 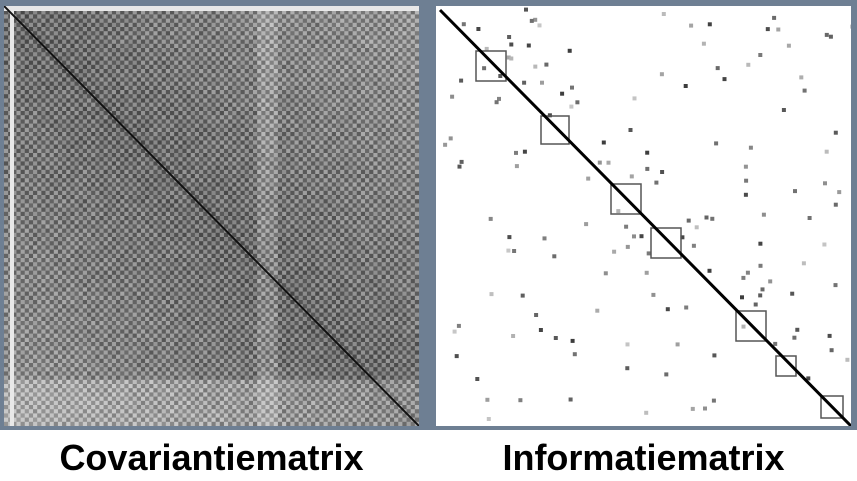 I want to click on information-matrix-caption: Informatiematrix, so click(x=643, y=458).